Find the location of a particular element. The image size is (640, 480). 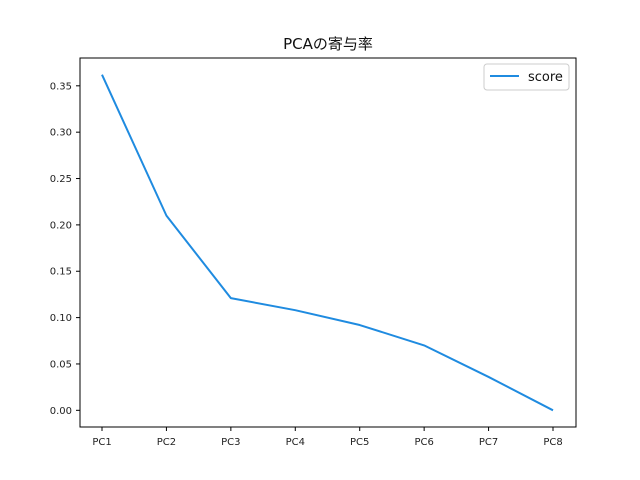

y-tick-label-0: 0.00 is located at coordinates (61, 411).